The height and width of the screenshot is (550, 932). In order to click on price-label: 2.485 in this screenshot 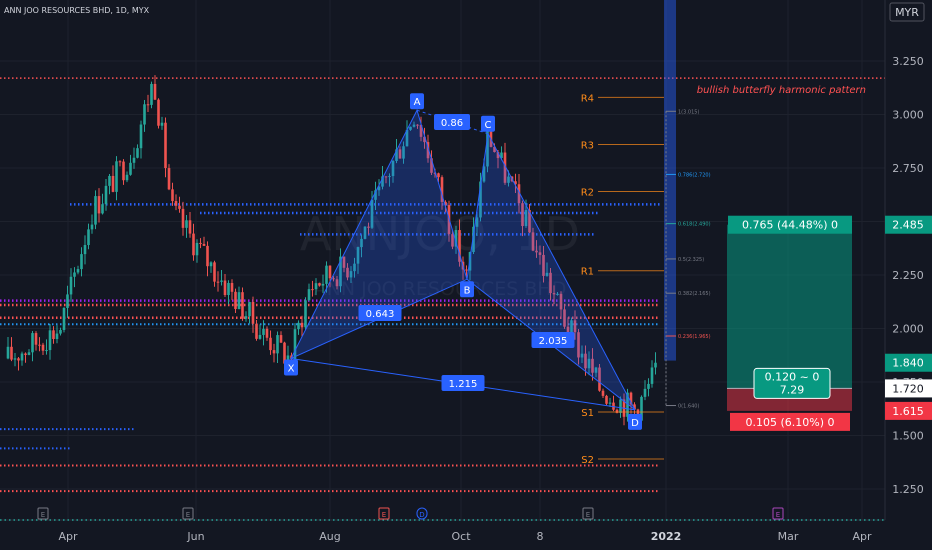, I will do `click(908, 225)`.